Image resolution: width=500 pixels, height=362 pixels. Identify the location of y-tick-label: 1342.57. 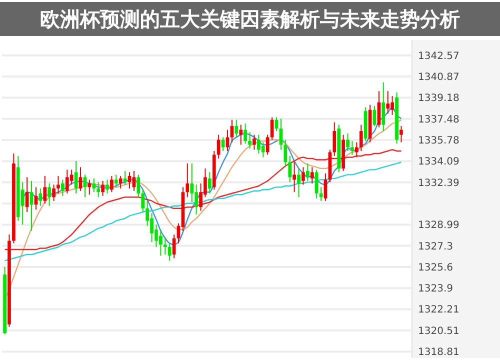
(439, 56).